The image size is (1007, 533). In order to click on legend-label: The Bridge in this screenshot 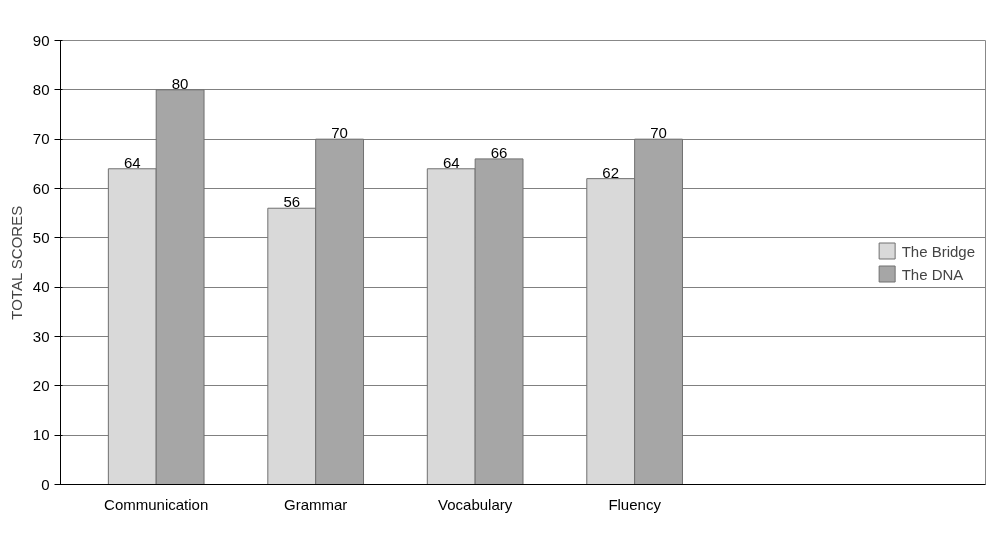, I will do `click(938, 250)`.